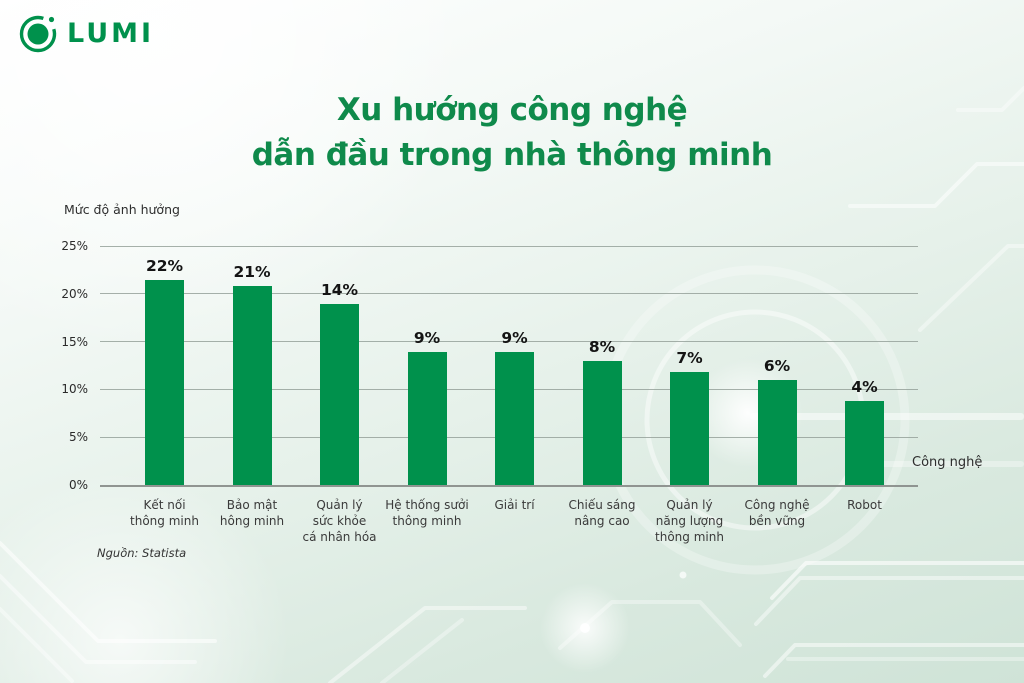 The height and width of the screenshot is (683, 1024). I want to click on bar-value-label: 4%, so click(864, 386).